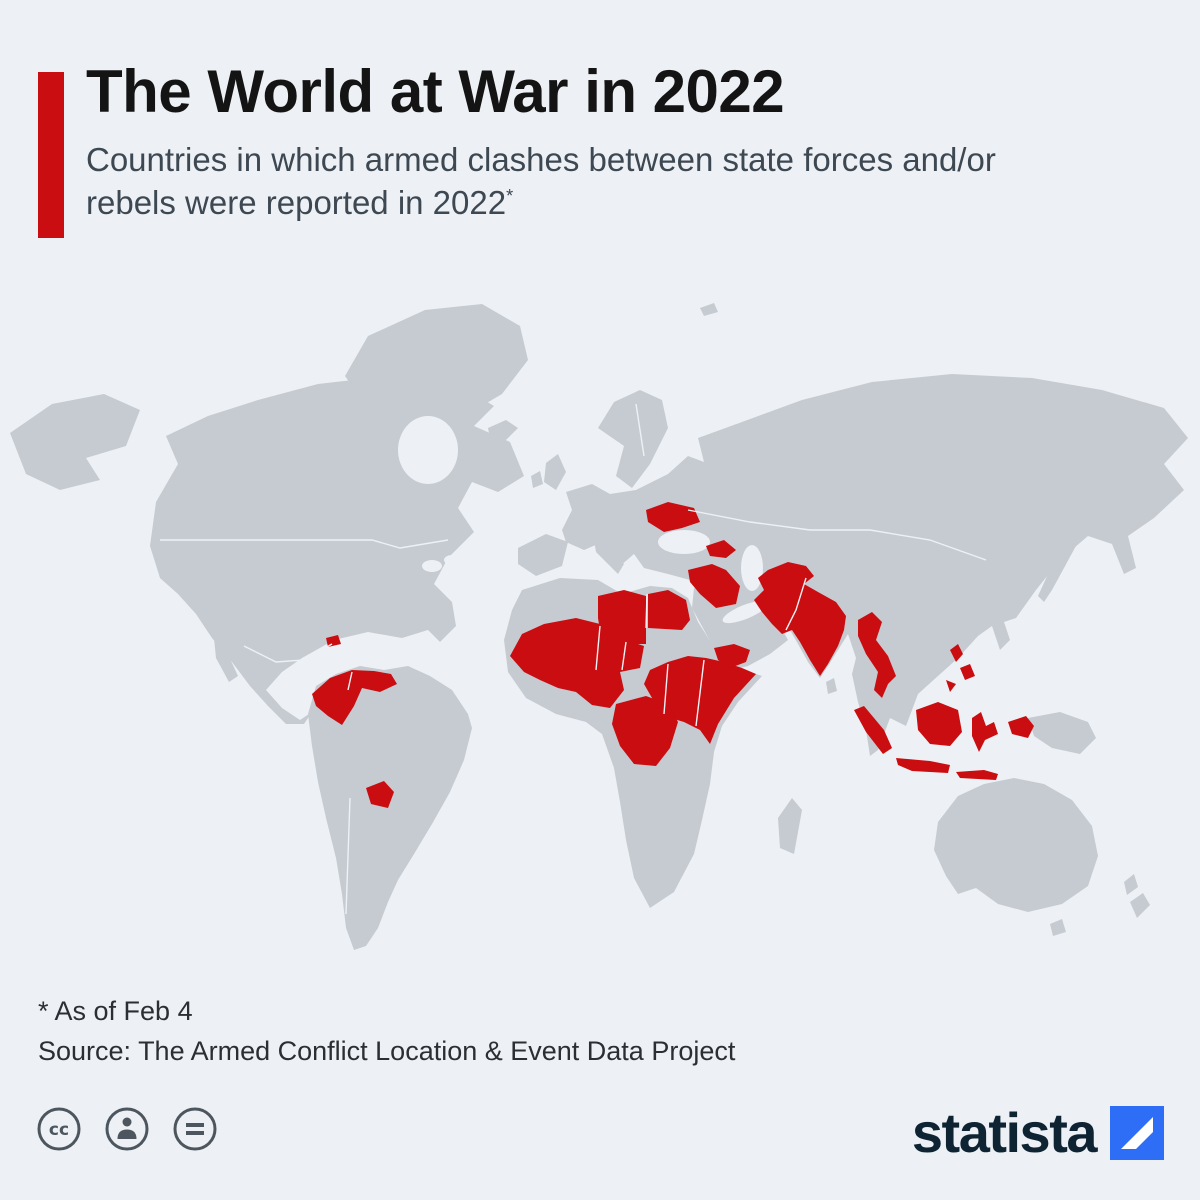  I want to click on landmass-south-america, so click(390, 808).